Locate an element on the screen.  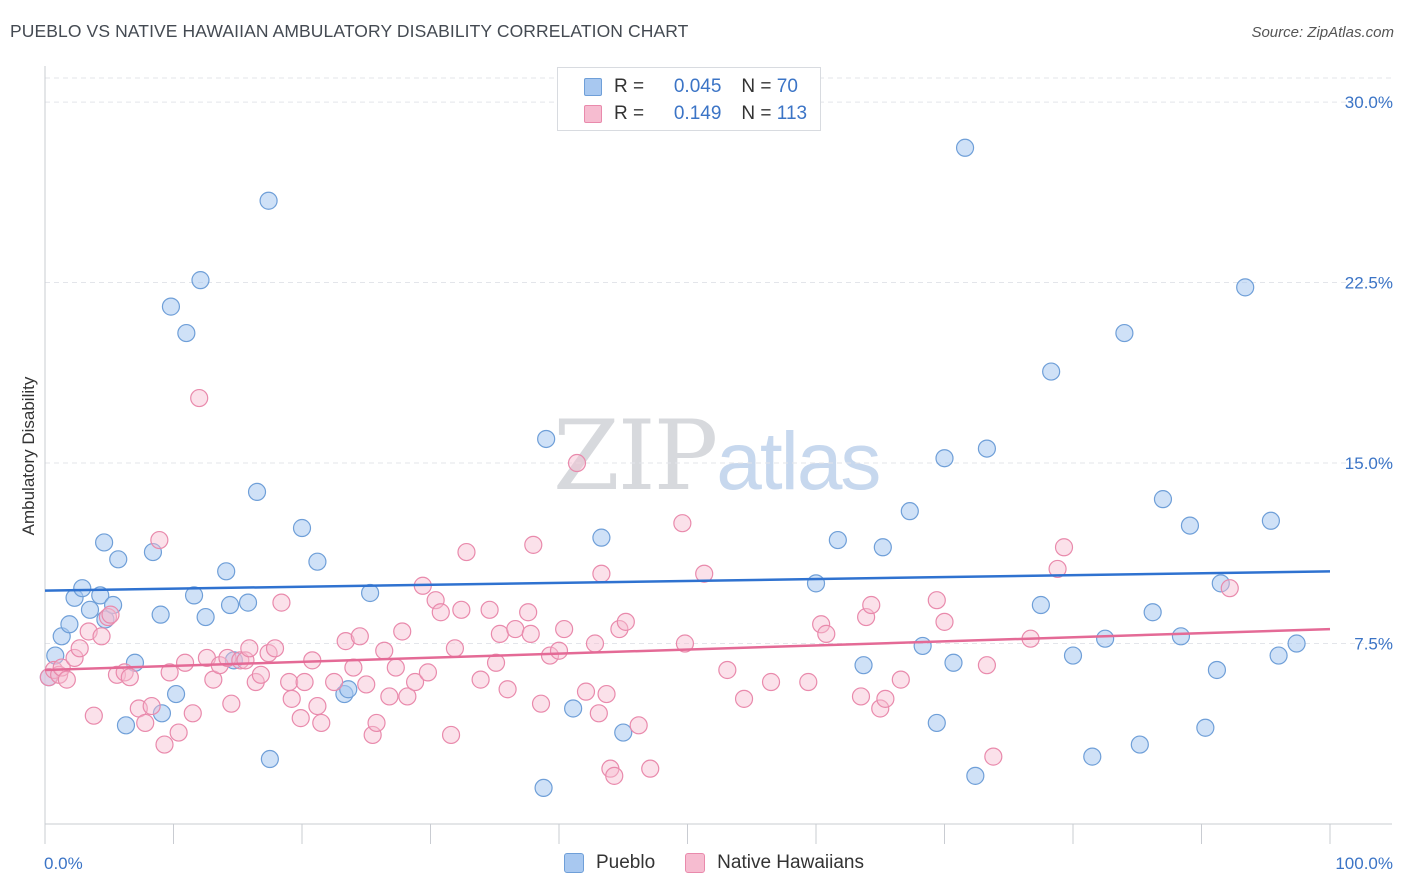
hawaiian-legend-swatch is located at coordinates (695, 863).